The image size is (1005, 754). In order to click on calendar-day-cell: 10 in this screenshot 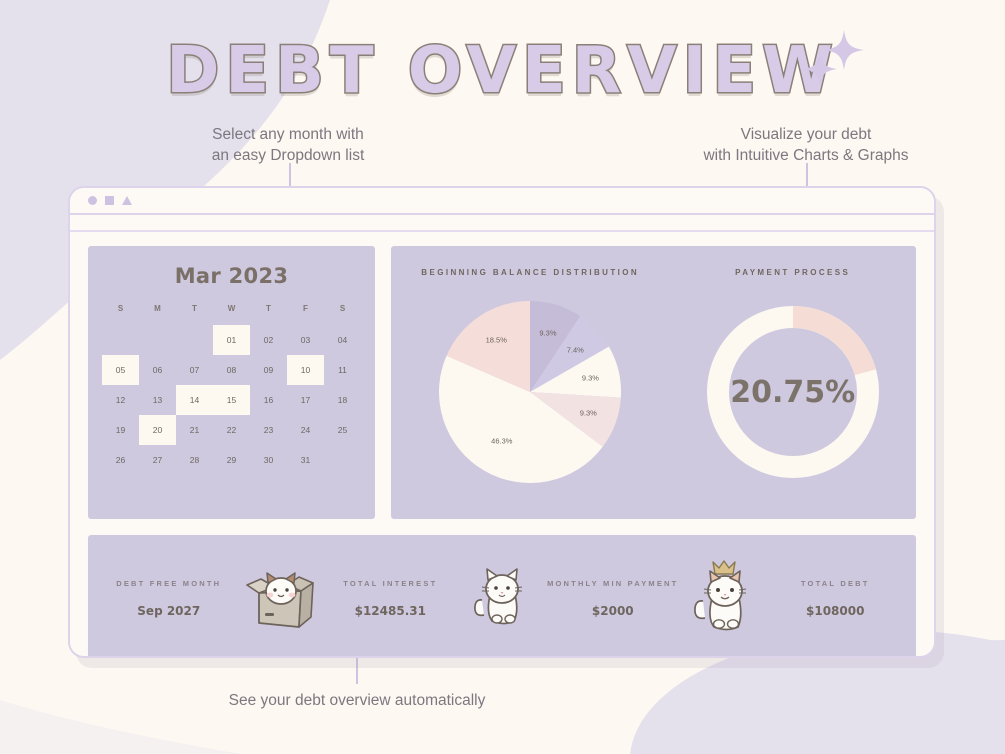, I will do `click(305, 370)`.